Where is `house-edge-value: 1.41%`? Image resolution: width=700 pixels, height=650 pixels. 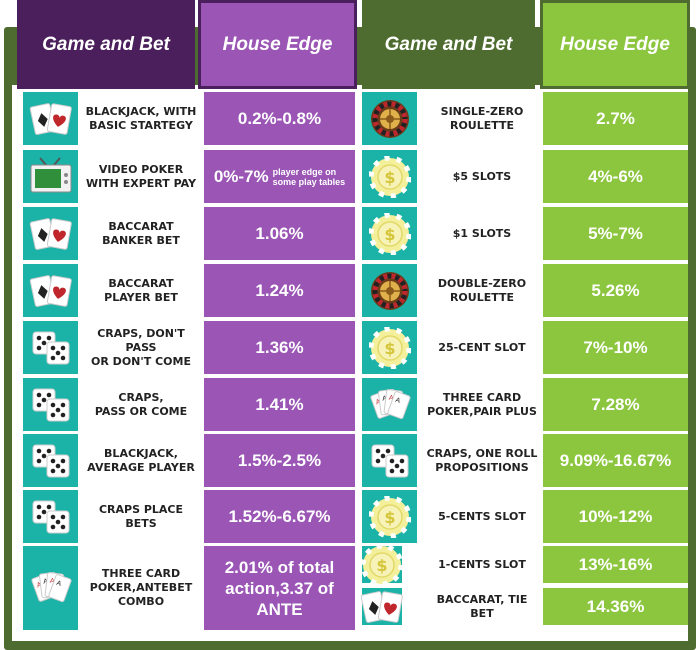
house-edge-value: 1.41% is located at coordinates (279, 404).